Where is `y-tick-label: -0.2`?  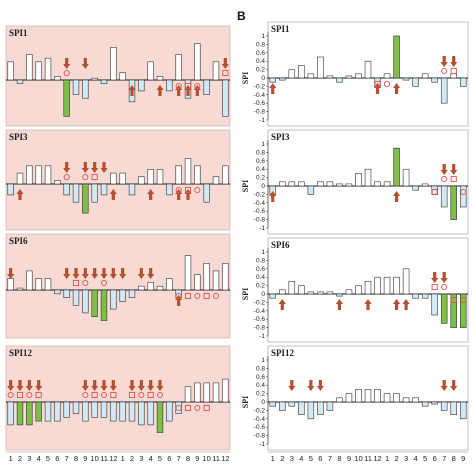
y-tick-label: -0.2 is located at coordinates (260, 194).